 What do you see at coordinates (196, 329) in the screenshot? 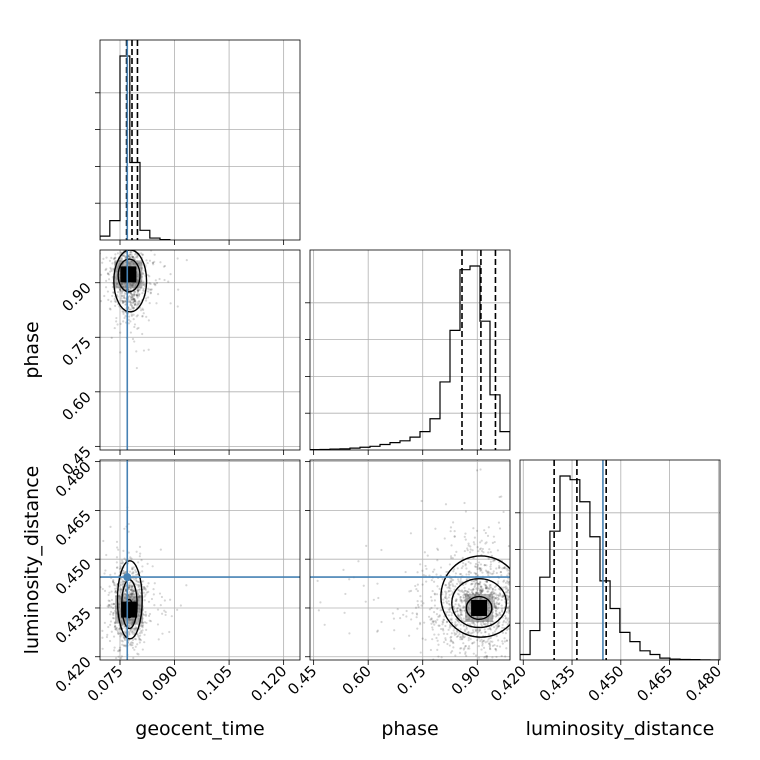
I see `panel-plot-area` at bounding box center [196, 329].